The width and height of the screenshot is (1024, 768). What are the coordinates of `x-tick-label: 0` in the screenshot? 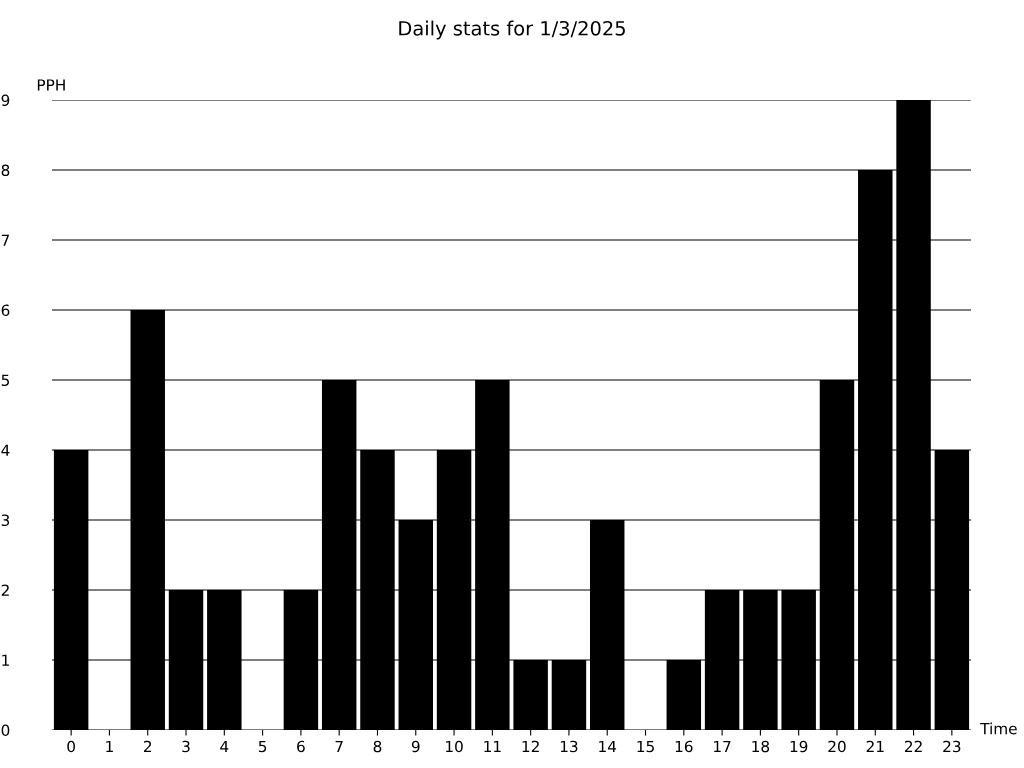 It's located at (71, 746).